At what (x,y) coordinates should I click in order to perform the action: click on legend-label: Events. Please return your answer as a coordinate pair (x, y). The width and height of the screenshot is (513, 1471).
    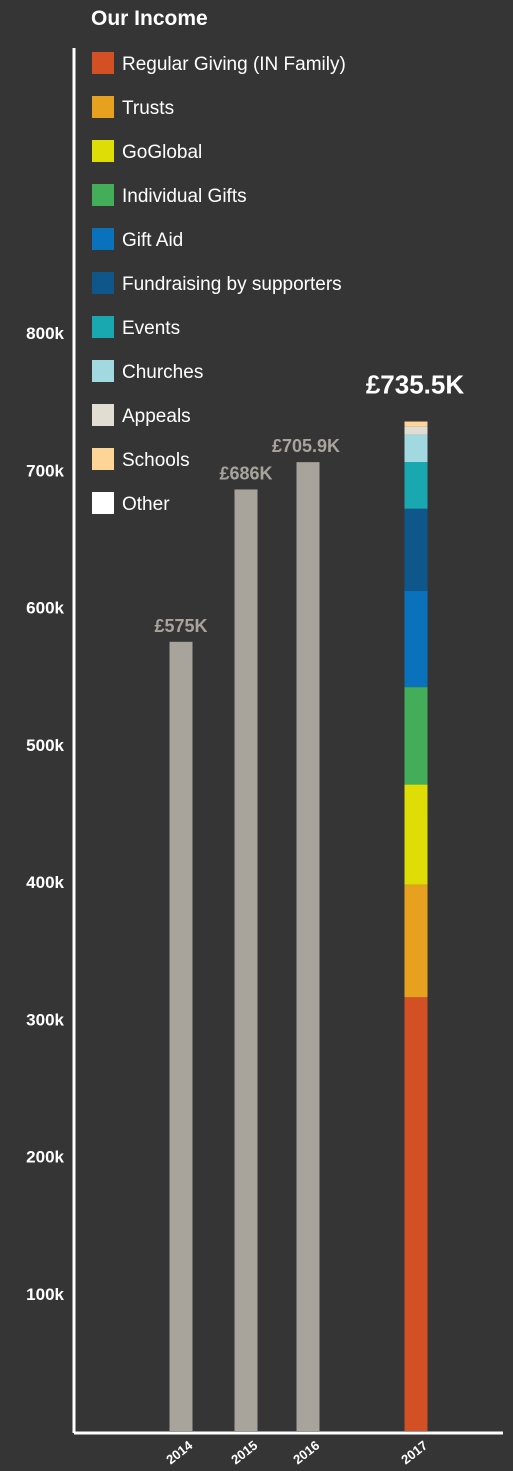
    Looking at the image, I should click on (151, 328).